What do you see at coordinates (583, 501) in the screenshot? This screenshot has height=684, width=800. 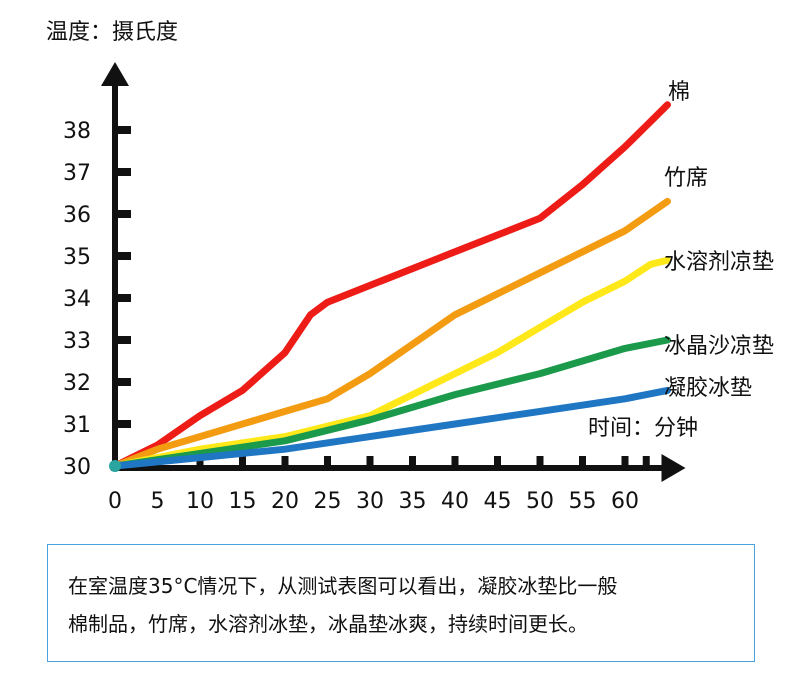 I see `x-tick-label: 55` at bounding box center [583, 501].